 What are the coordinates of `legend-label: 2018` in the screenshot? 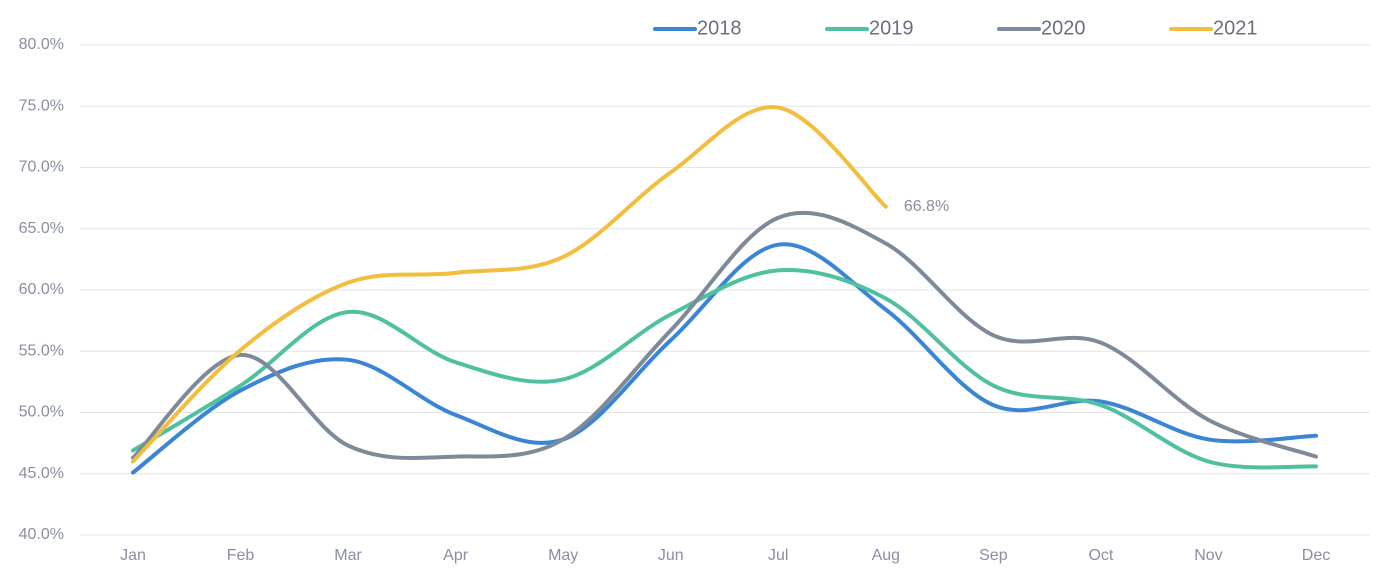 It's located at (719, 28).